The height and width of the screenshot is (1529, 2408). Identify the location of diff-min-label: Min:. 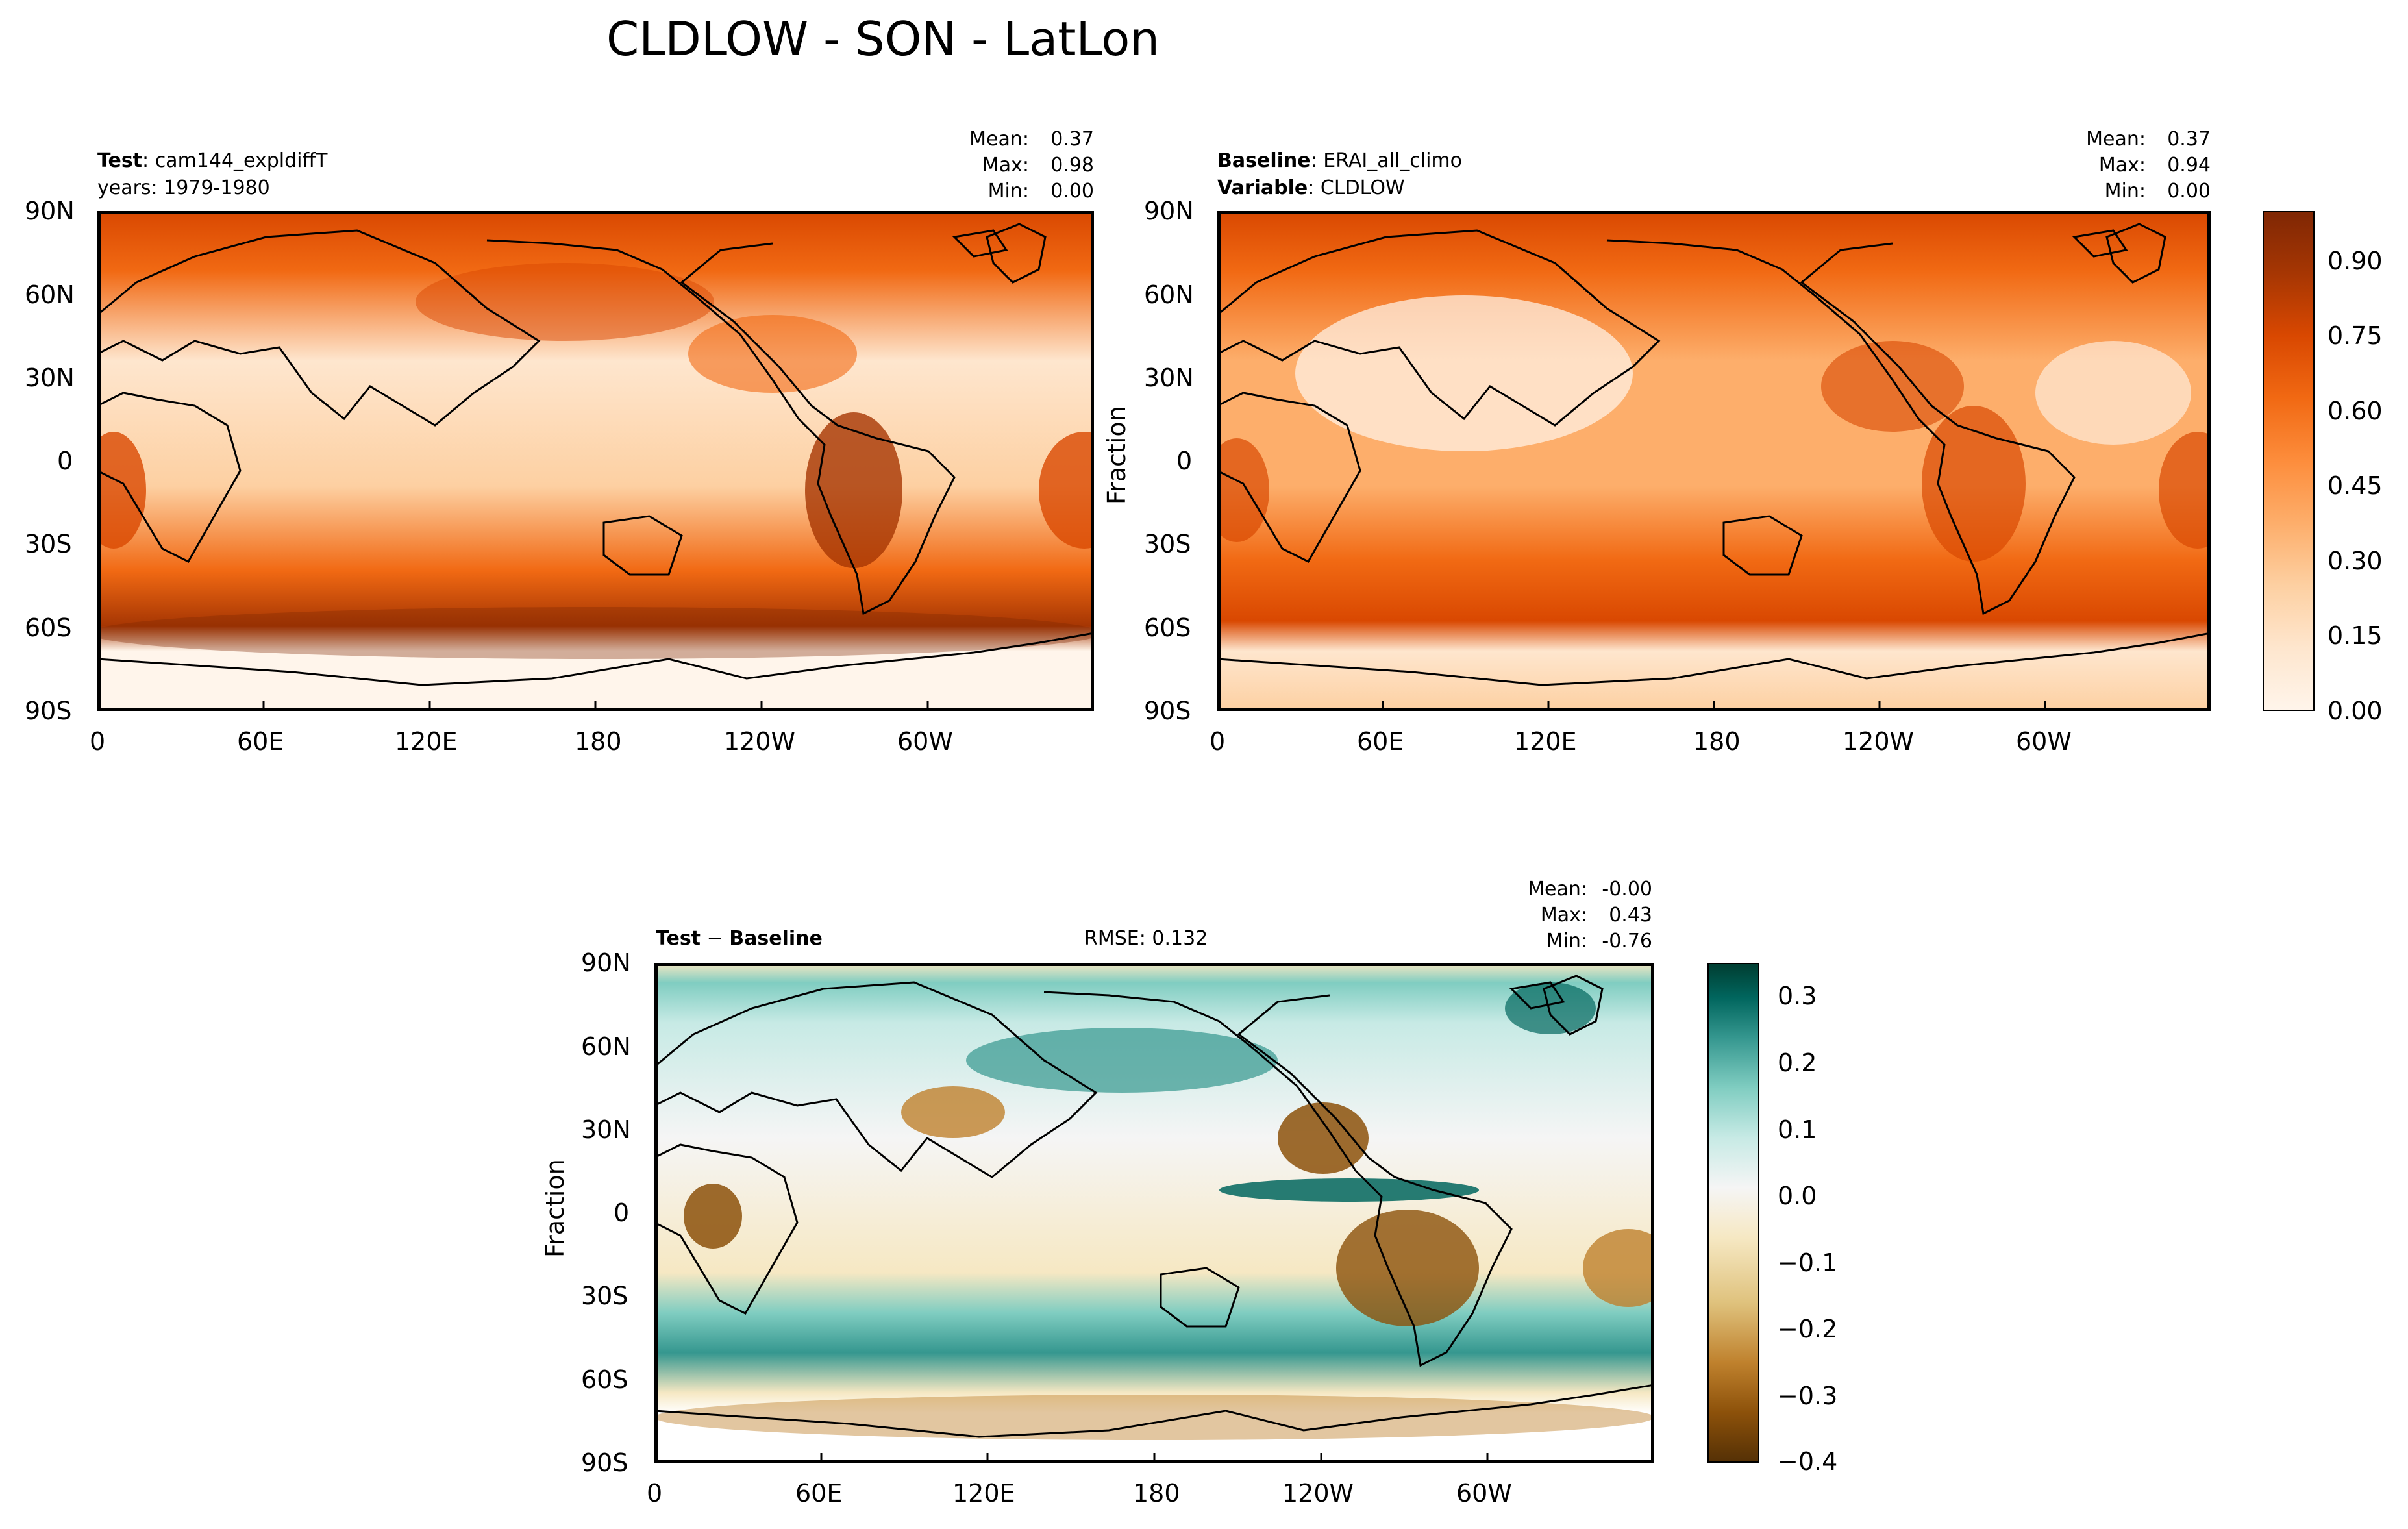
(1566, 941).